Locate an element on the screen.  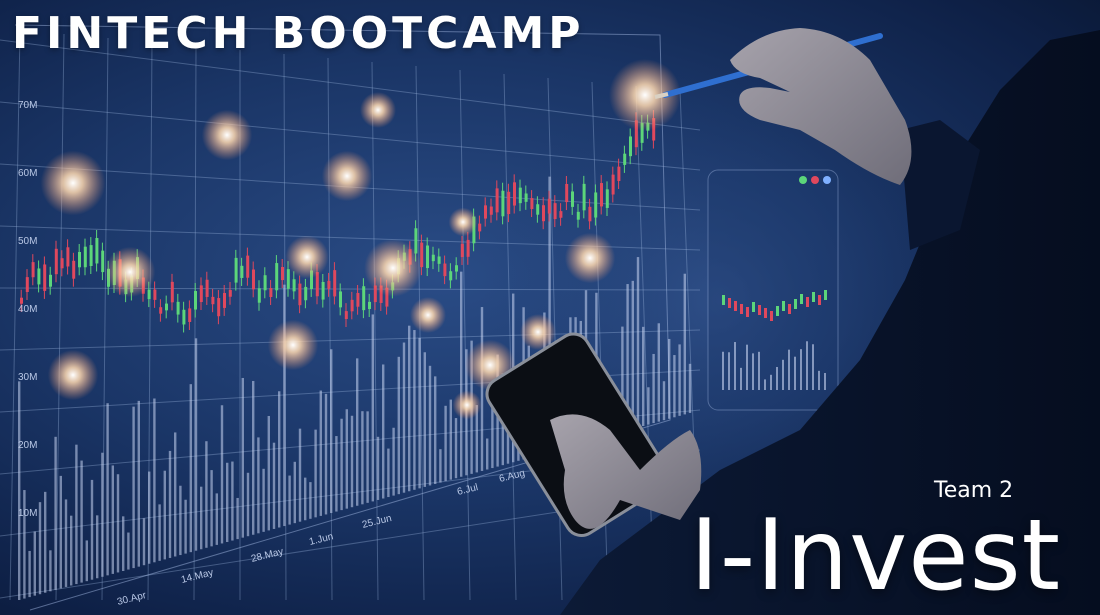
brand-name: I-Invest is located at coordinates (876, 556).